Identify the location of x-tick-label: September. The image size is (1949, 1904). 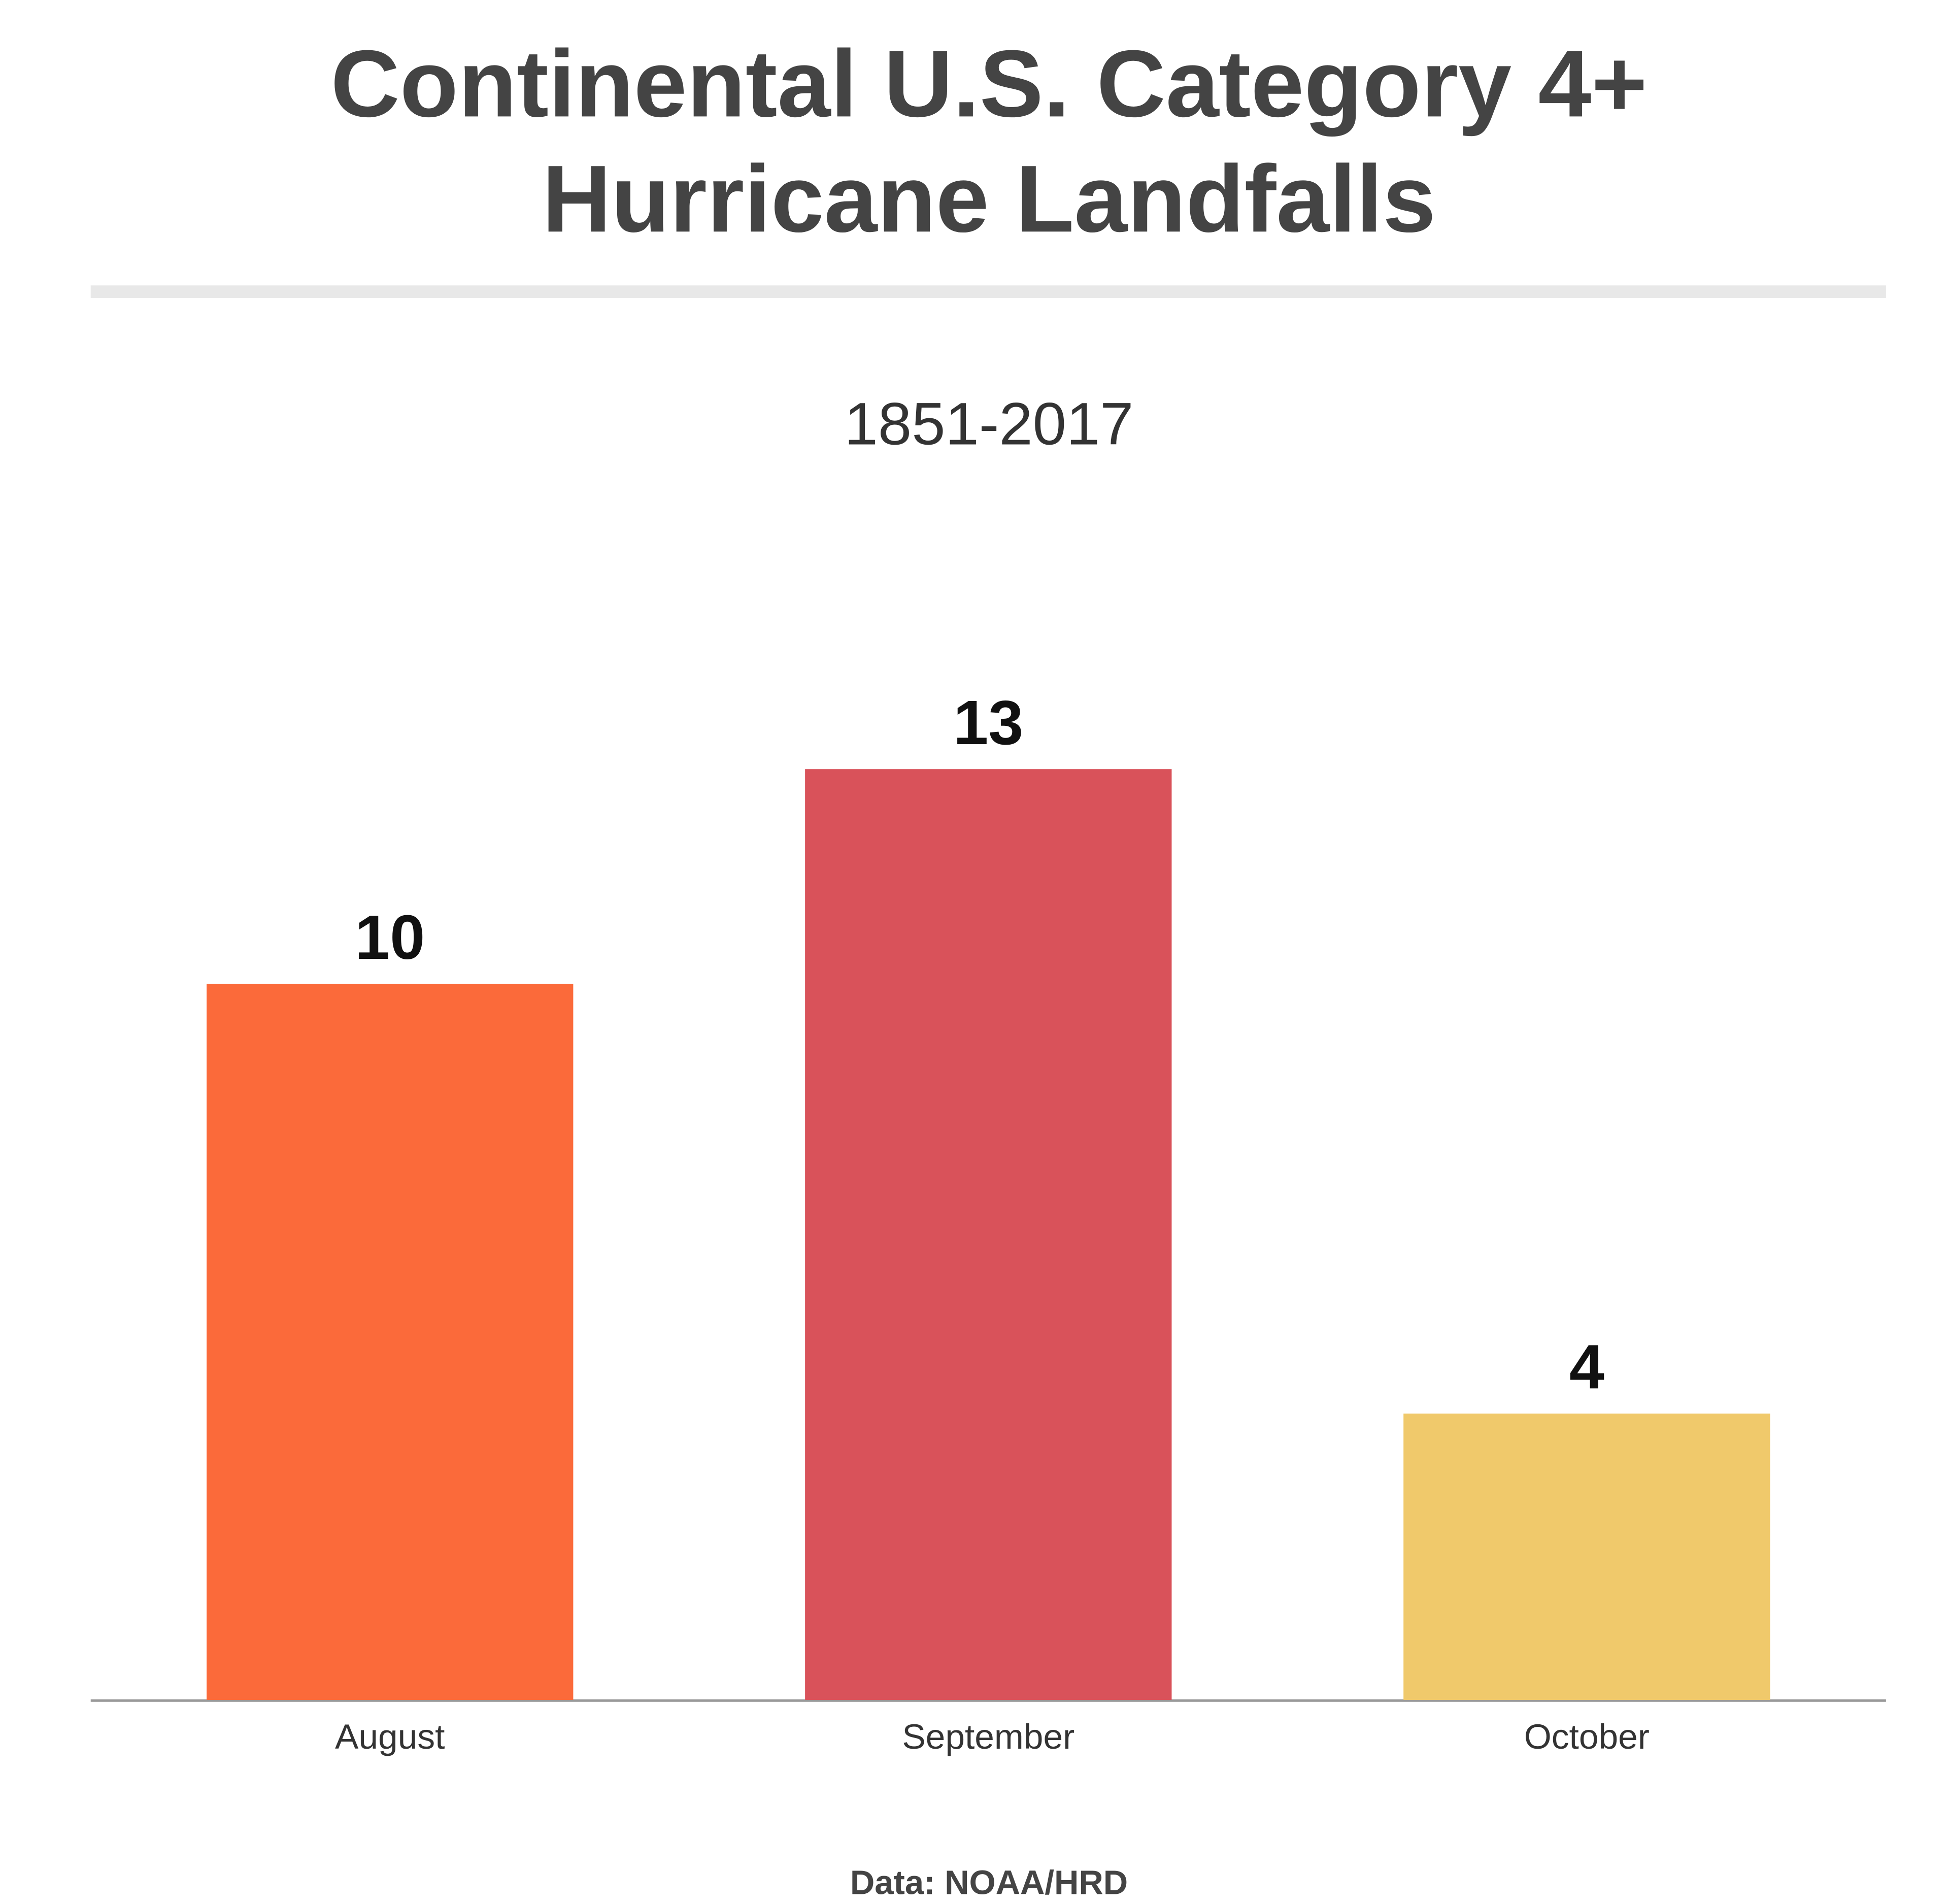
(988, 1737).